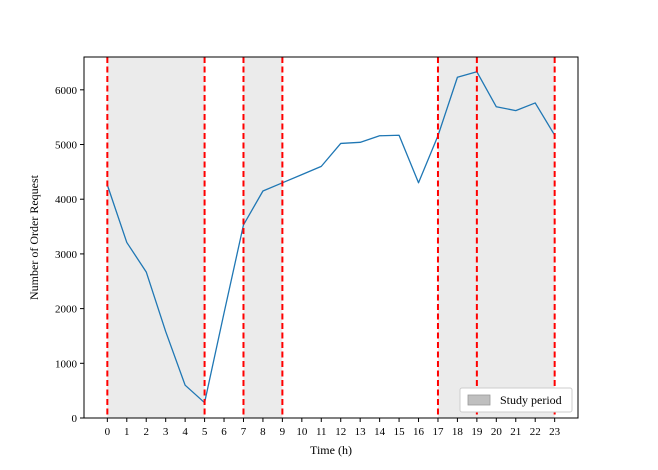 Image resolution: width=658 pixels, height=470 pixels. Describe the element at coordinates (66, 200) in the screenshot. I see `y-tick-label-4000: 4000` at that location.